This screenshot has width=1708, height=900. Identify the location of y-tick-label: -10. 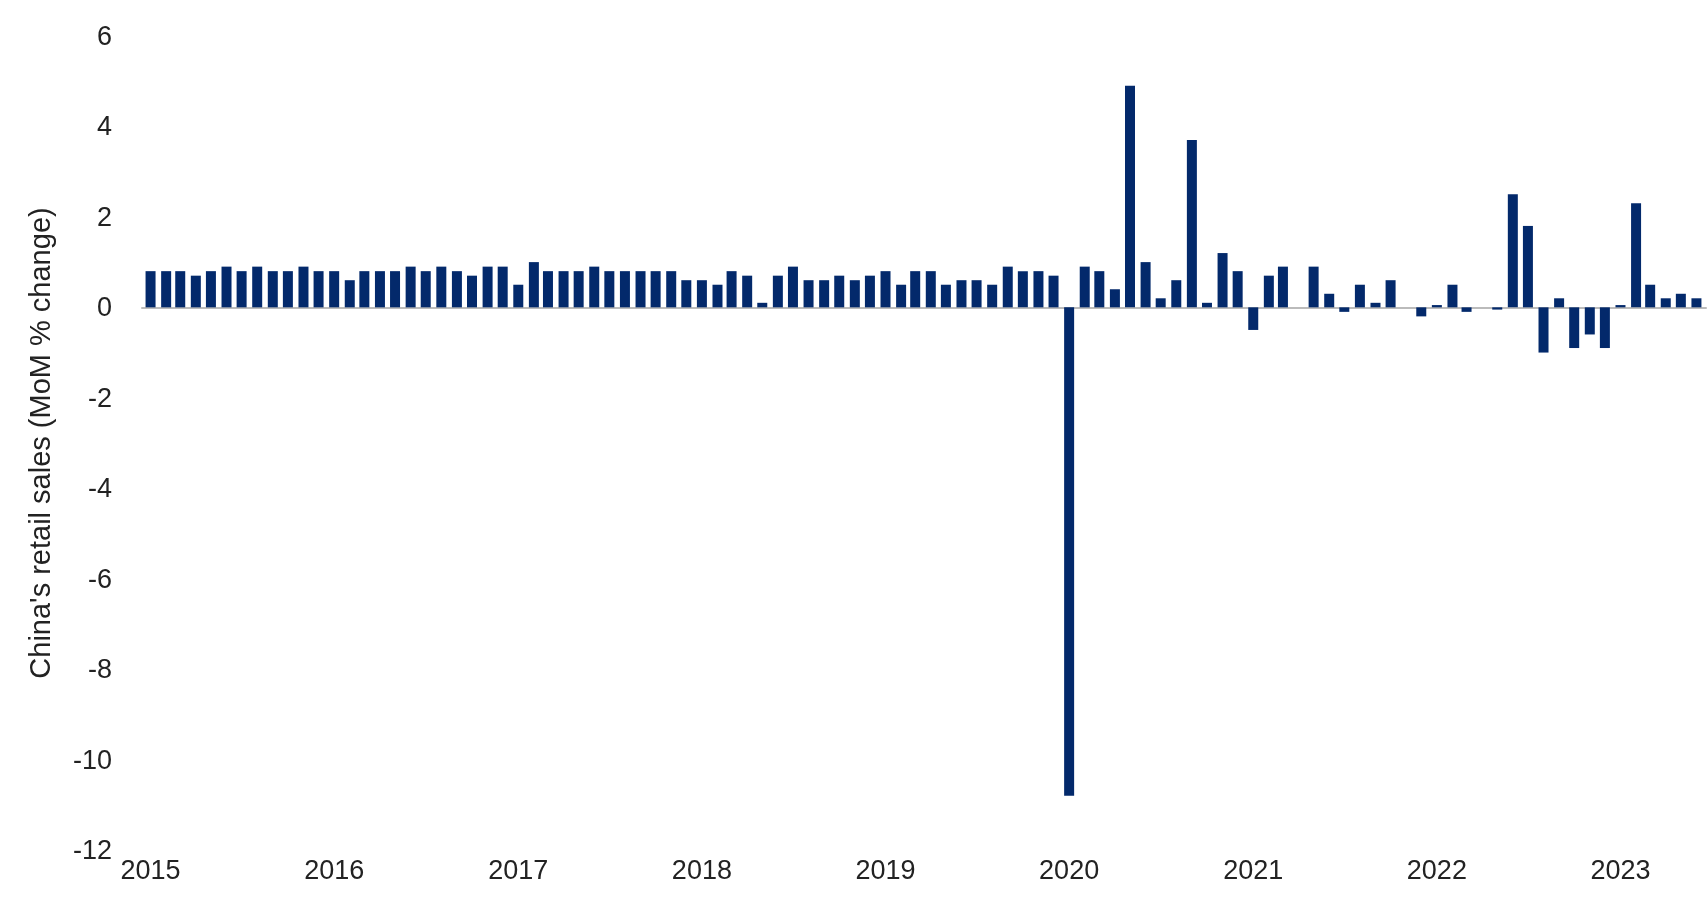
(92, 759).